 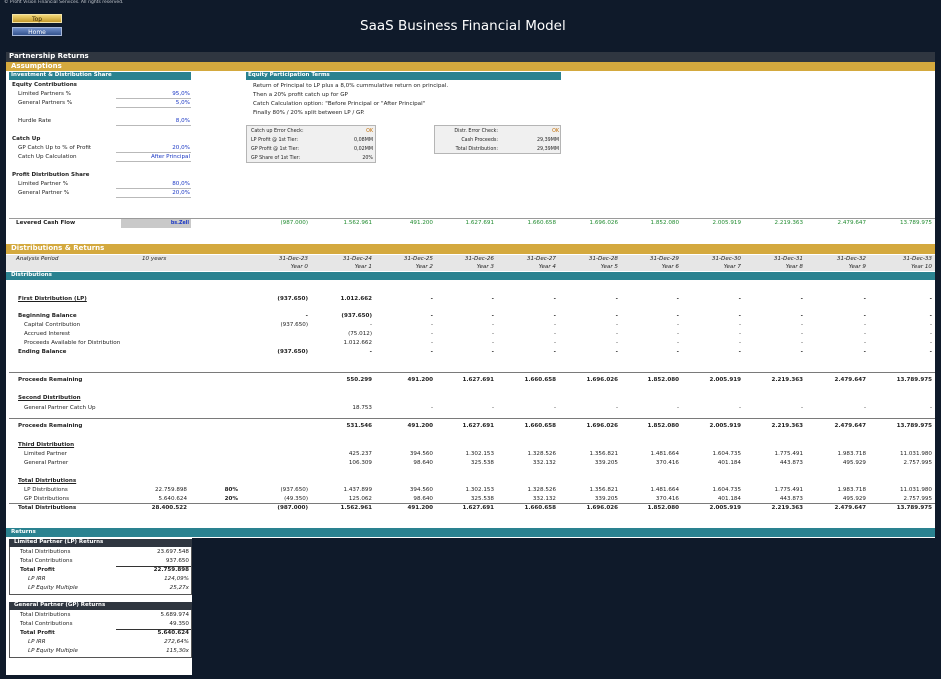 What do you see at coordinates (181, 184) in the screenshot?
I see `assumption-value: 80,0%` at bounding box center [181, 184].